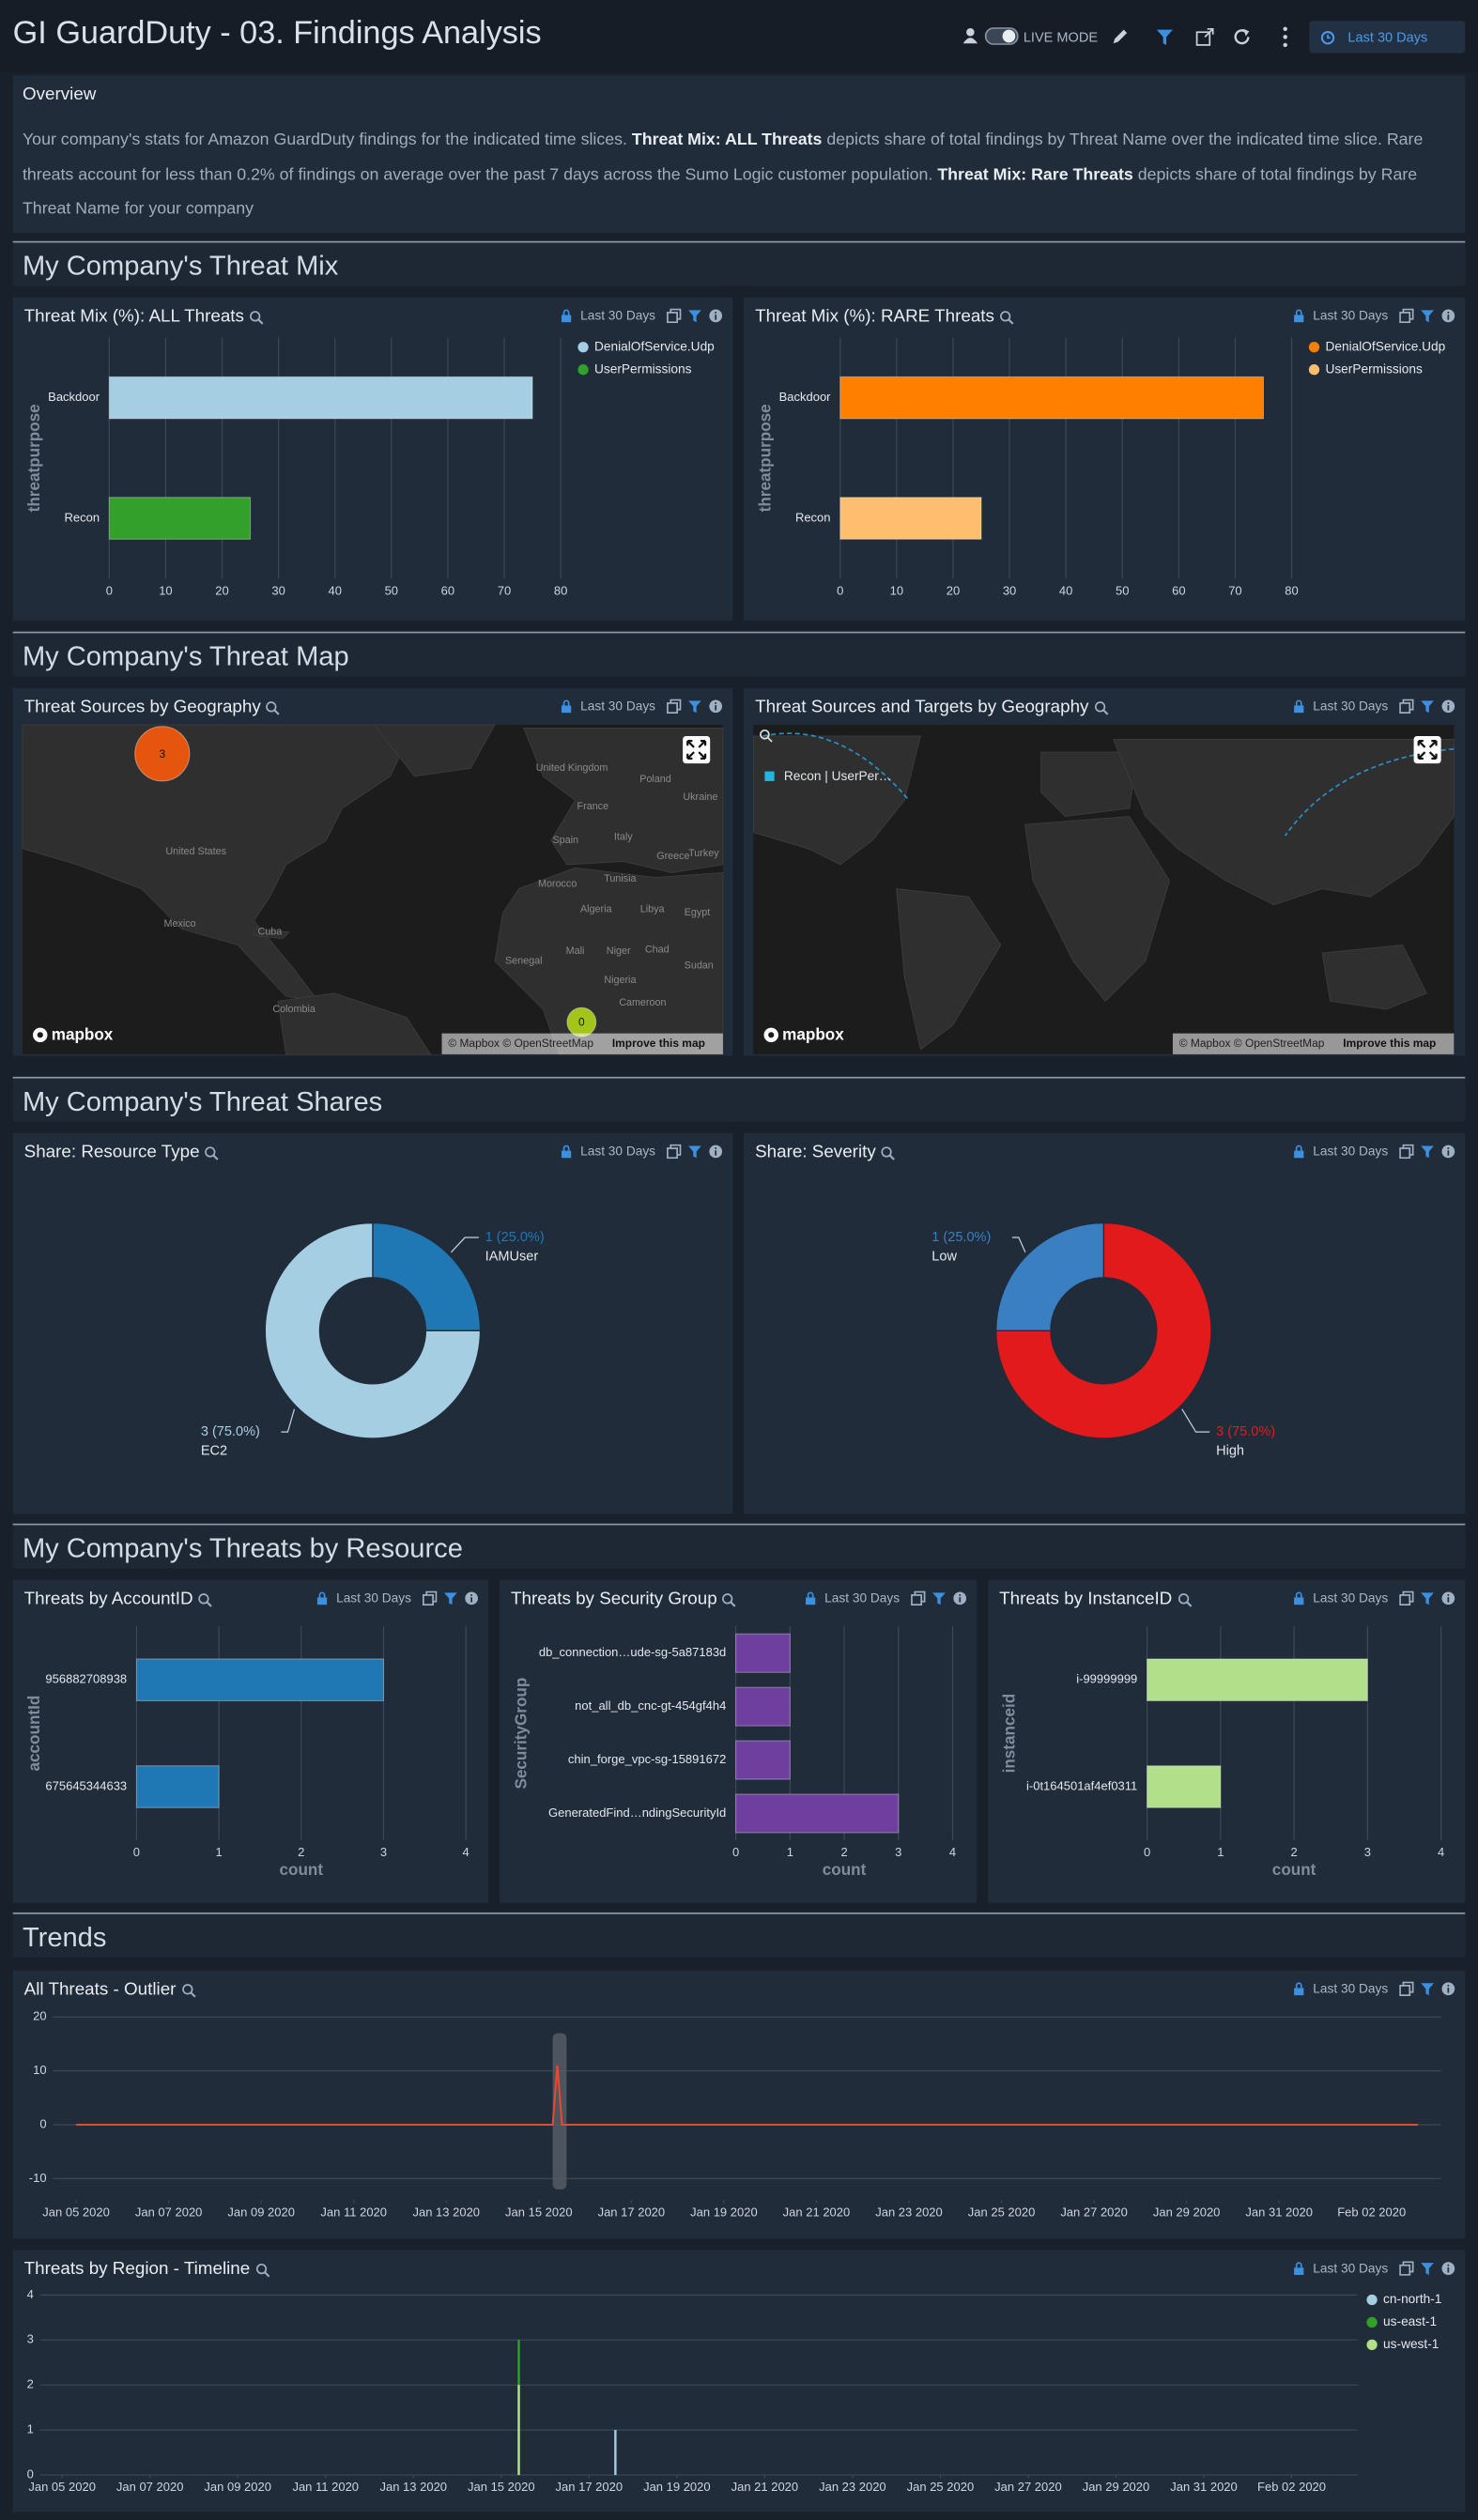 The height and width of the screenshot is (2520, 1478). Describe the element at coordinates (144, 316) in the screenshot. I see `panel-header: Threat Mix (%): ALL Threats` at that location.